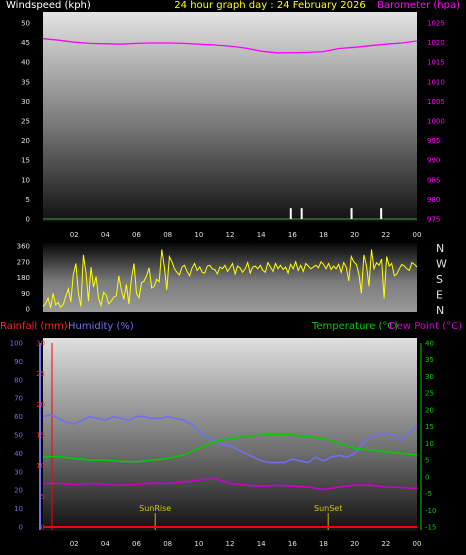 This screenshot has width=466, height=555. What do you see at coordinates (427, 477) in the screenshot?
I see `temperature-tick-label: 0` at bounding box center [427, 477].